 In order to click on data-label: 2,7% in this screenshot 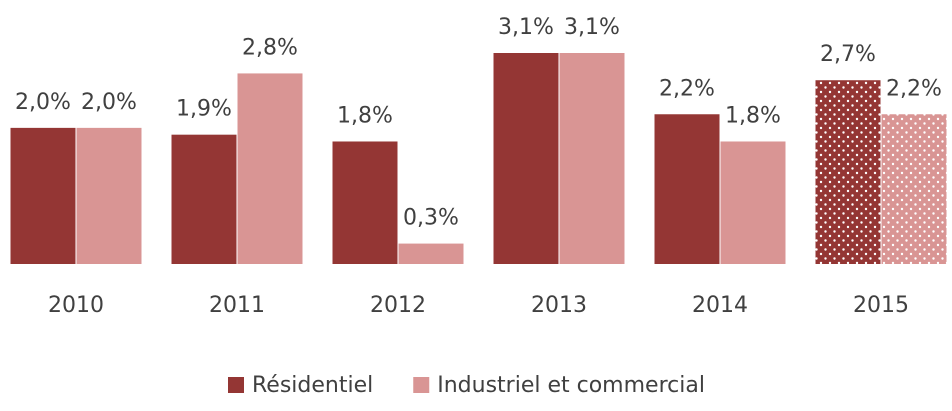, I will do `click(848, 54)`.